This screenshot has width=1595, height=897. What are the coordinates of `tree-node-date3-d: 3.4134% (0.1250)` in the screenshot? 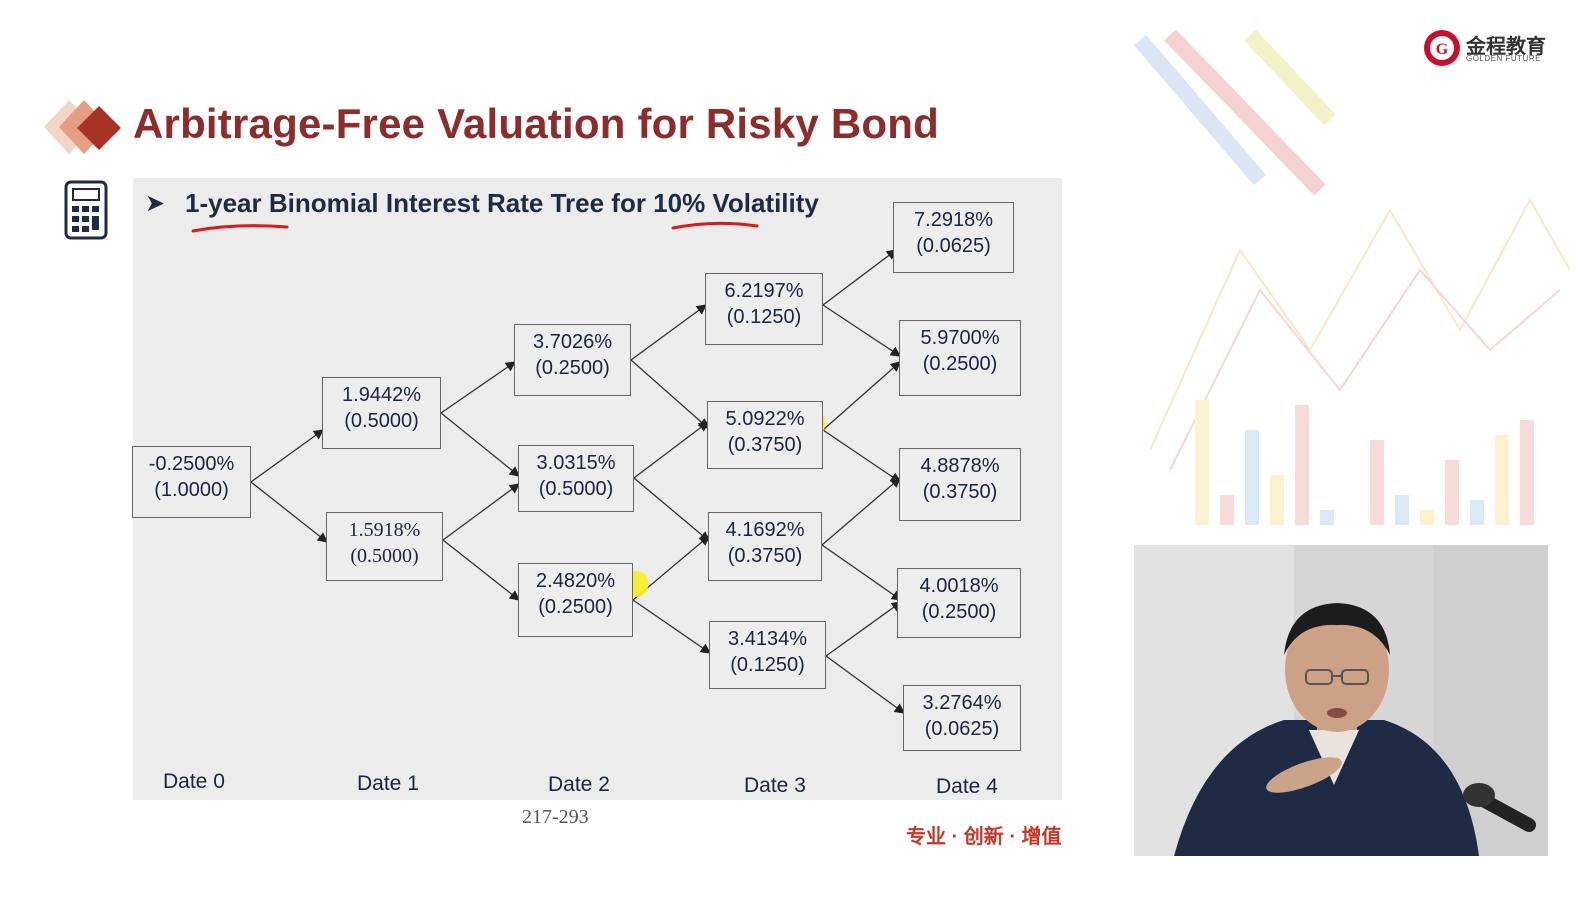 It's located at (767, 655).